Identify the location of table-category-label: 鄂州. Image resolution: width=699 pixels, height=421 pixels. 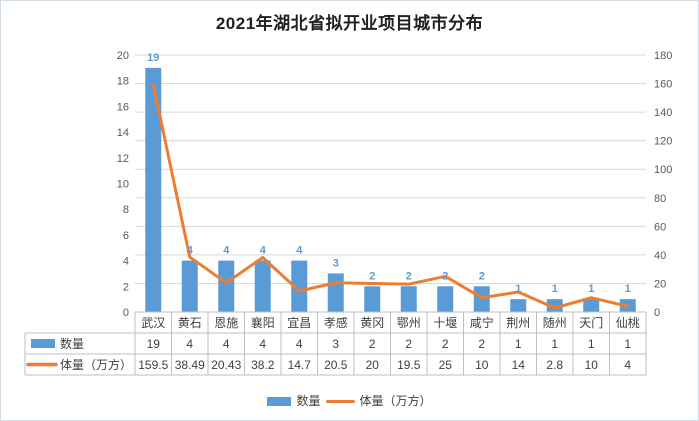
(409, 323).